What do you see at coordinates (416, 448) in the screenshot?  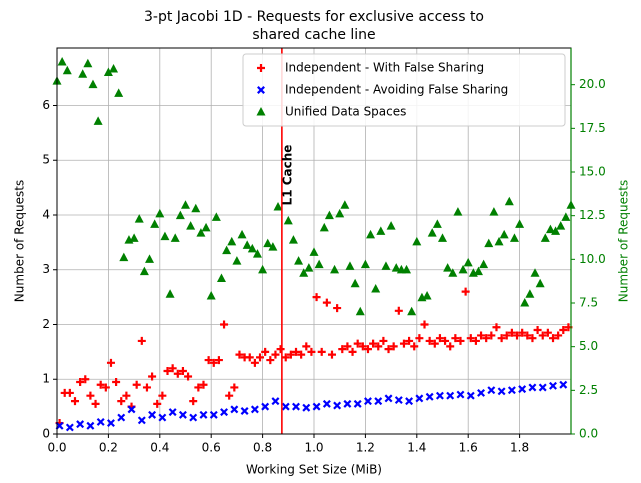 I see `x-tick-label: 1.4` at bounding box center [416, 448].